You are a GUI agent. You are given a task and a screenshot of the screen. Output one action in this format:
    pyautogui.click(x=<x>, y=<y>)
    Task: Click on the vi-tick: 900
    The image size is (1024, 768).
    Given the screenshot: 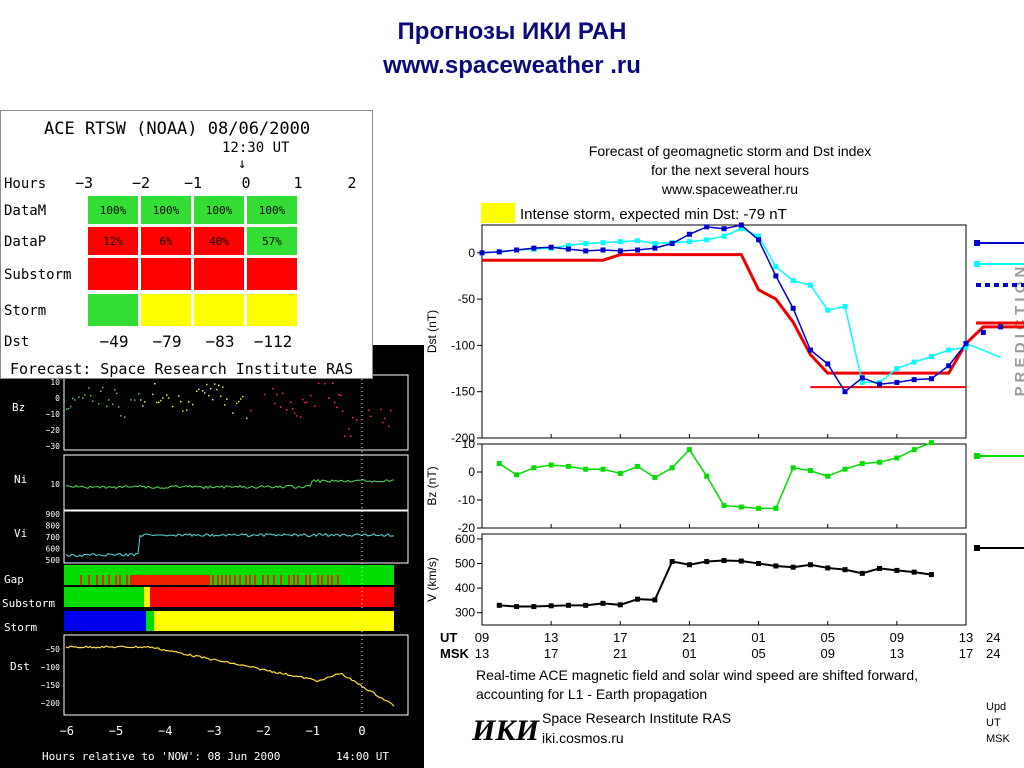 What is the action you would take?
    pyautogui.click(x=53, y=514)
    